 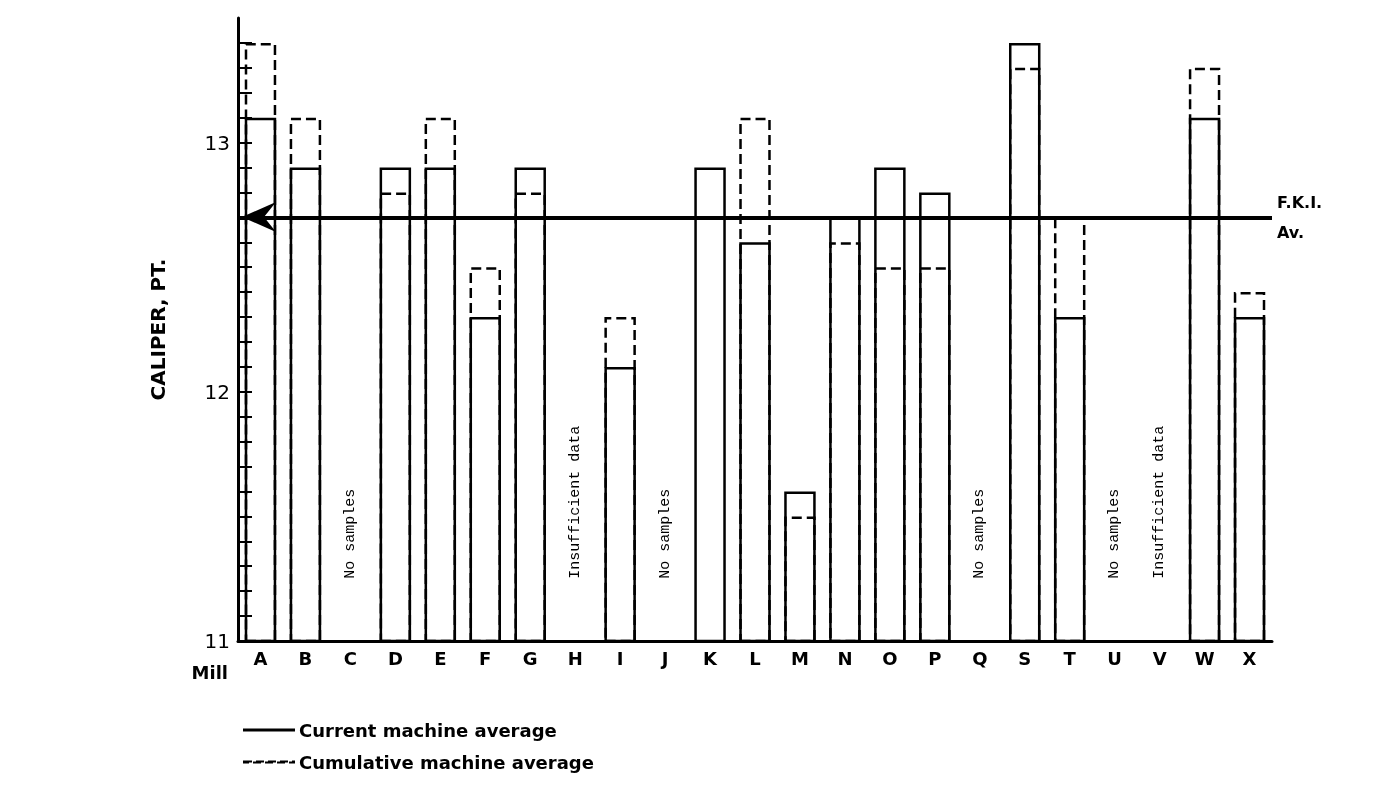 I want to click on x-axis-title: Mill, so click(x=209, y=672).